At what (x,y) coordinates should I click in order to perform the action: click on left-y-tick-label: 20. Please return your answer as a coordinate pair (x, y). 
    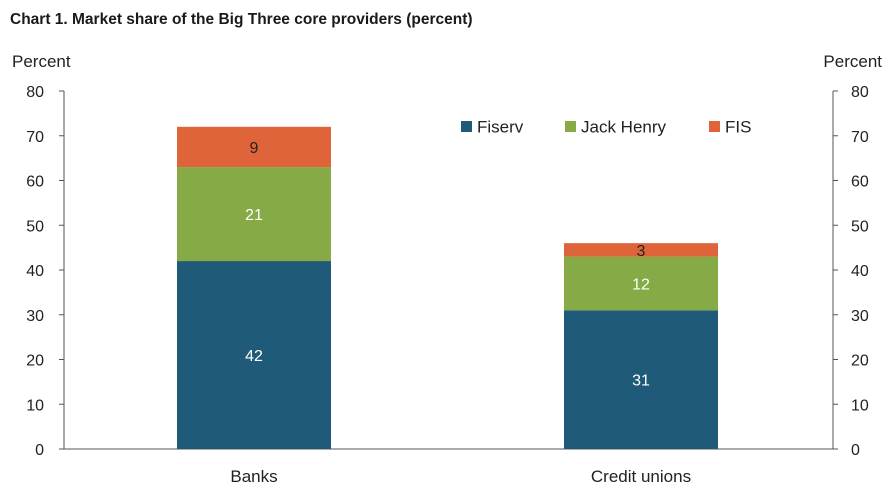
    Looking at the image, I should click on (35, 361).